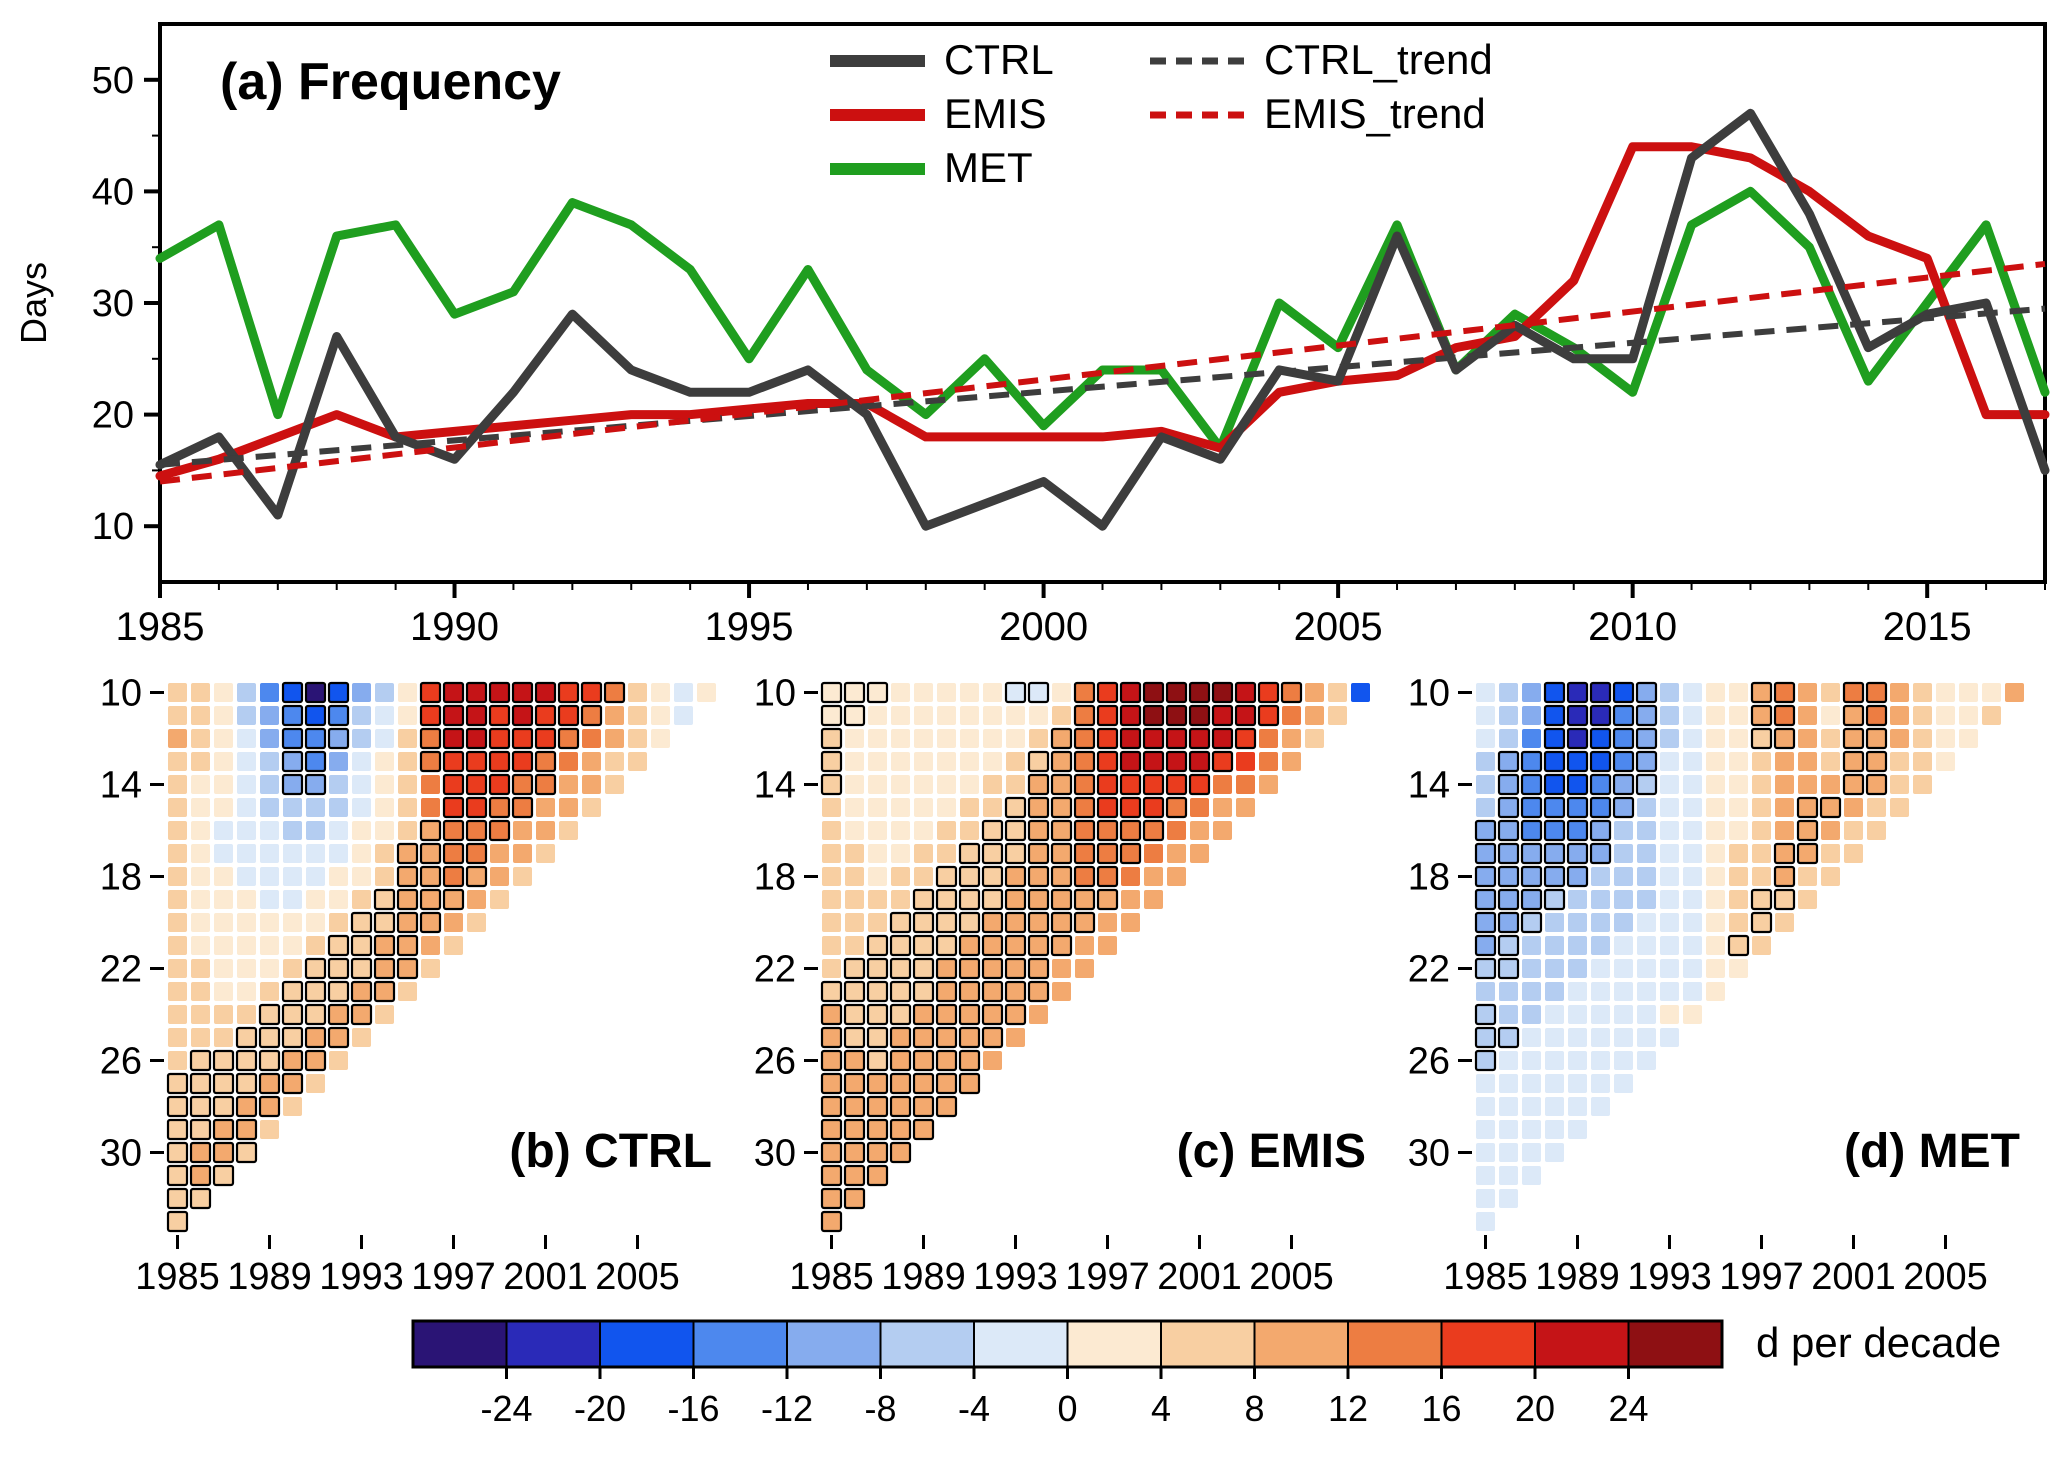 This screenshot has height=1466, width=2067. Describe the element at coordinates (1338, 627) in the screenshot. I see `x-tick-label: 2005` at that location.